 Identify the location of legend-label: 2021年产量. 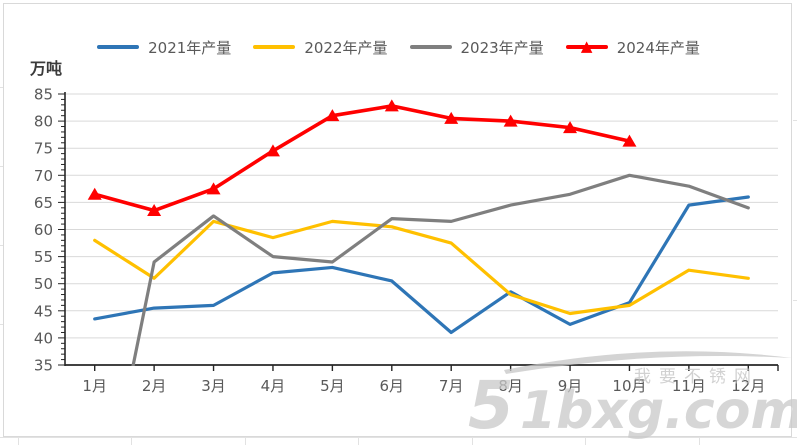
(190, 47).